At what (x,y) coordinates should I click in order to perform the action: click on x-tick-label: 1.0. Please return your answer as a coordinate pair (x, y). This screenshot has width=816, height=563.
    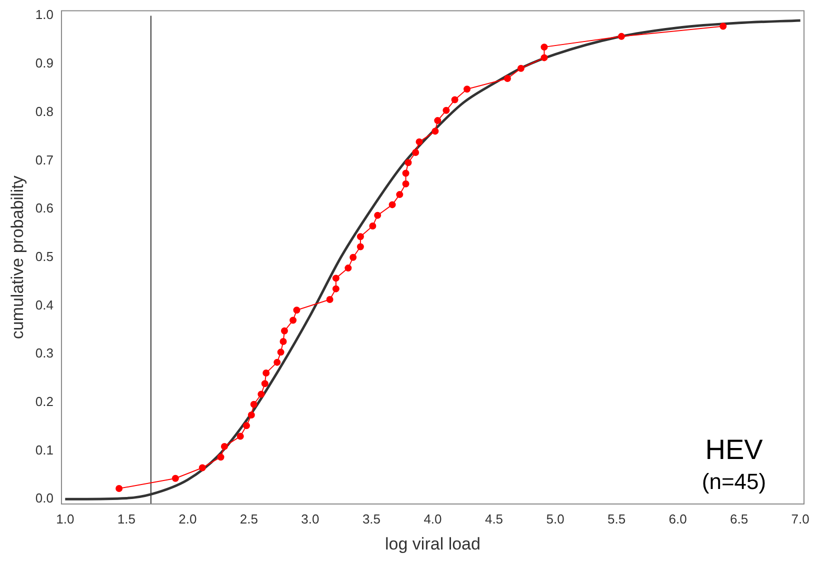
    Looking at the image, I should click on (65, 518).